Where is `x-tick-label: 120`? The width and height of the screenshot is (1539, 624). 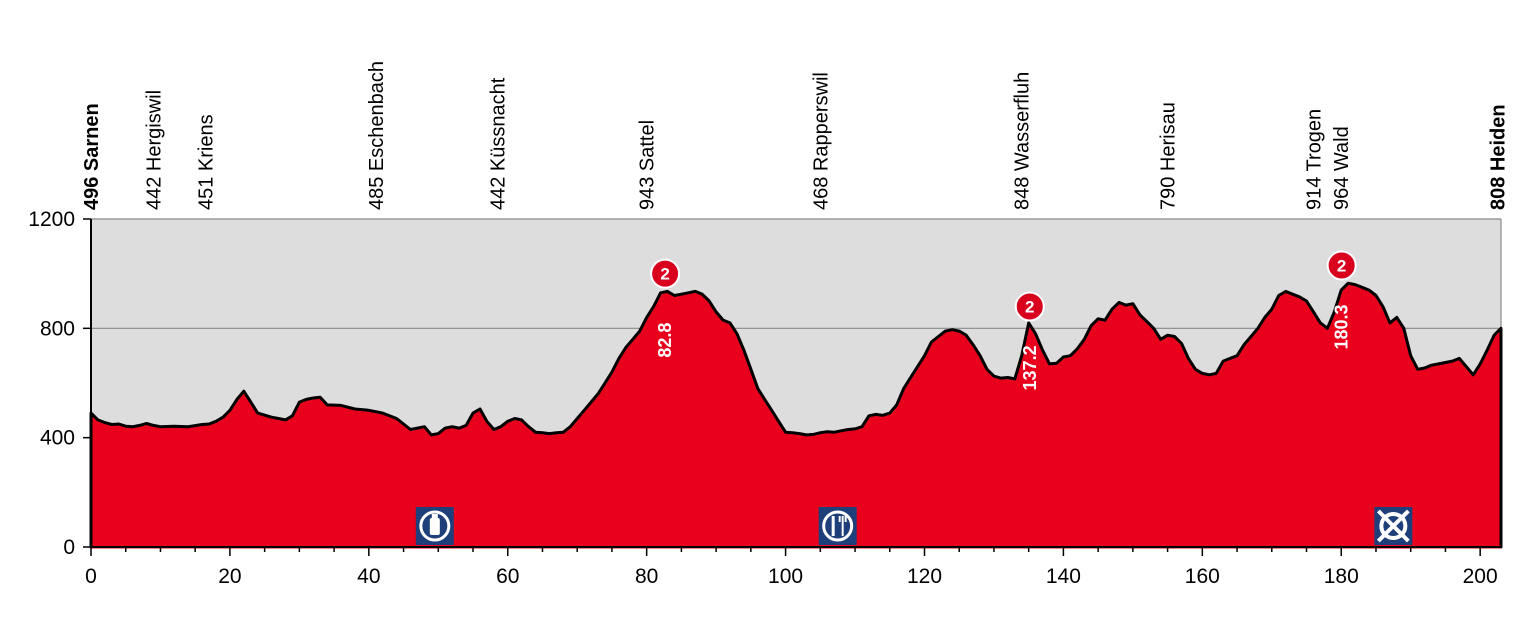
x-tick-label: 120 is located at coordinates (924, 576).